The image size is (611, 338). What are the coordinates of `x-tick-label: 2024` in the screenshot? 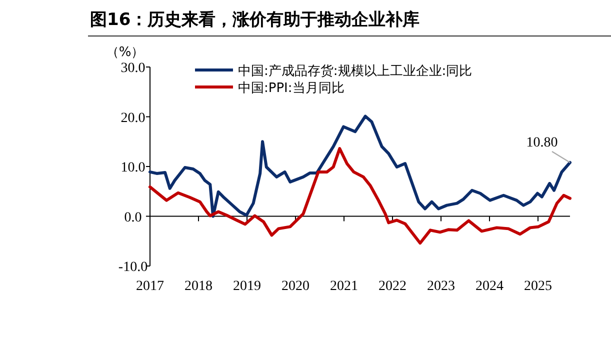 It's located at (489, 286).